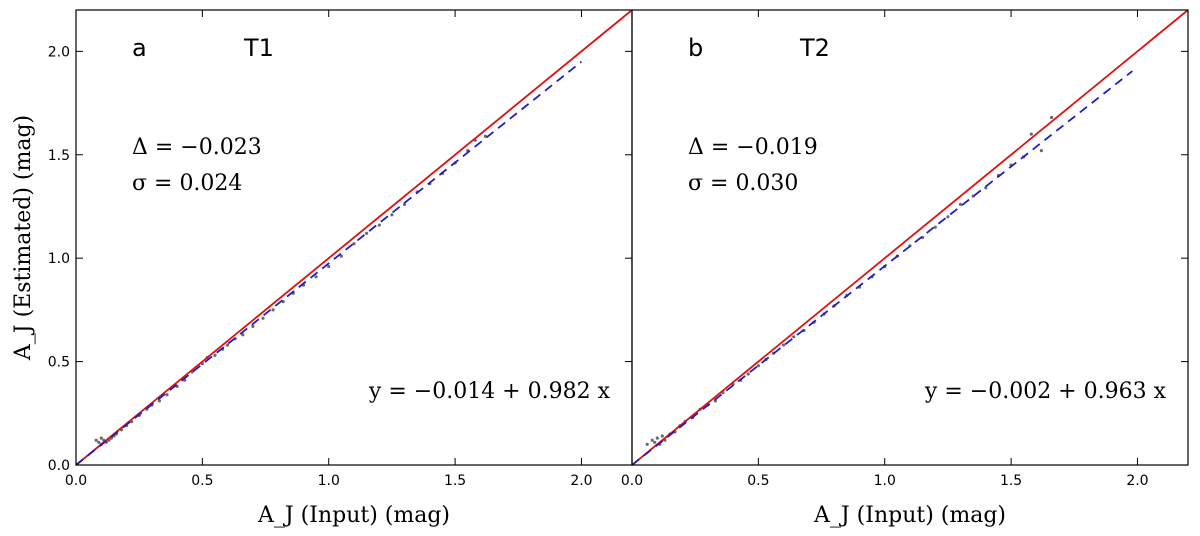 This screenshot has width=1200, height=536. I want to click on fit-equation: y = −0.014 + 0.982 x, so click(489, 391).